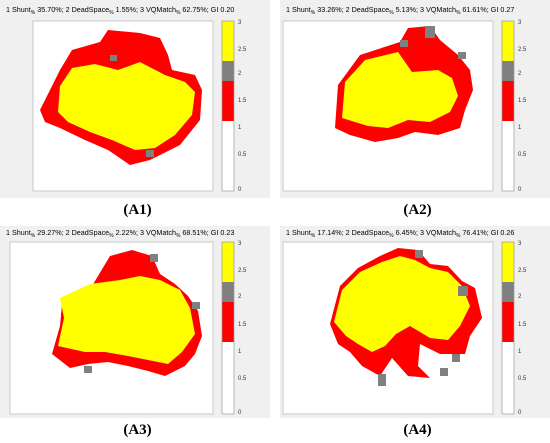 The image size is (550, 443). Describe the element at coordinates (425, 232) in the screenshot. I see `title-vqmatch-label: 6.45%; 3 VQMatch` at that location.